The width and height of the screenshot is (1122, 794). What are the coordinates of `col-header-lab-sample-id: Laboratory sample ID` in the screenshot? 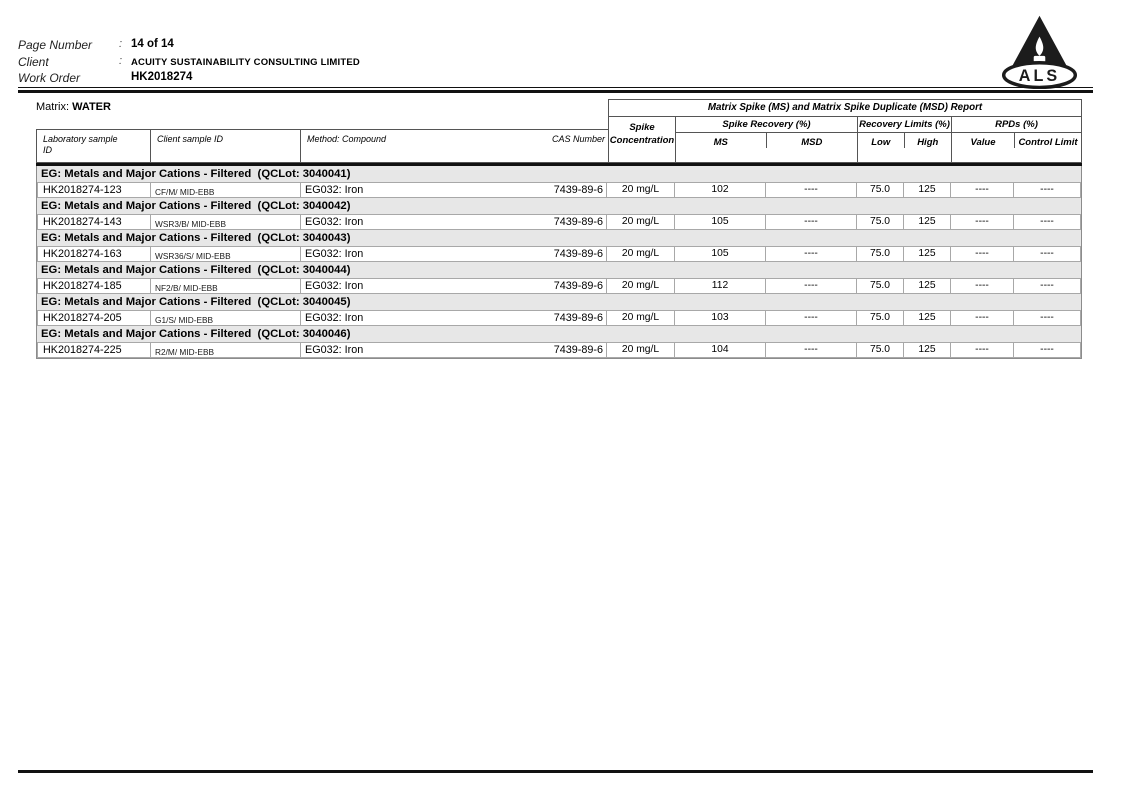 It's located at (94, 146).